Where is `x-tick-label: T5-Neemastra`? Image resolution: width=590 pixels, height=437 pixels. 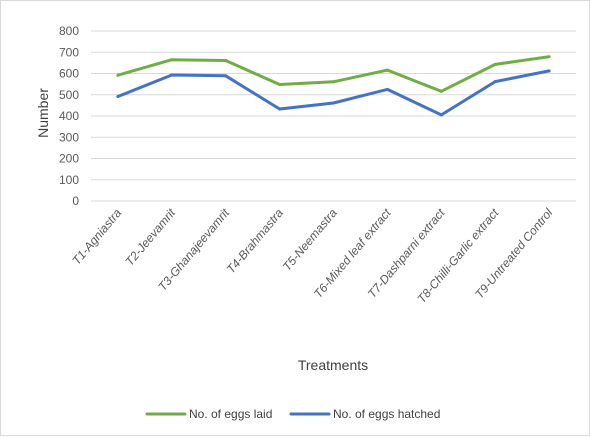 x-tick-label: T5-Neemastra is located at coordinates (310, 240).